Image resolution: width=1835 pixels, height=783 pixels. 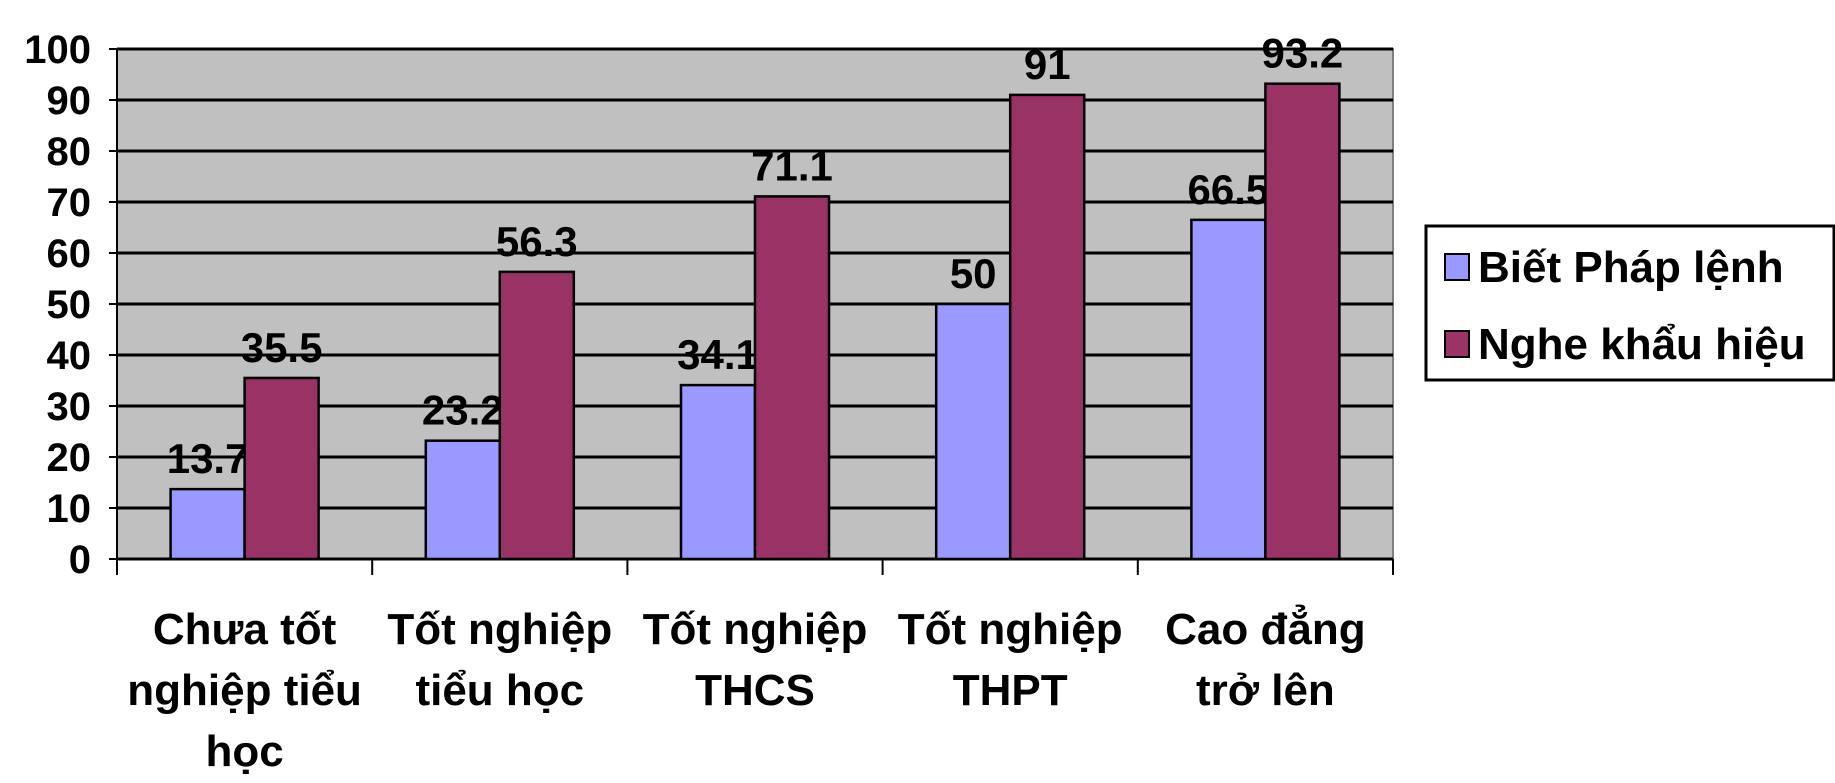 I want to click on y-tick-label: 80, so click(x=69, y=152).